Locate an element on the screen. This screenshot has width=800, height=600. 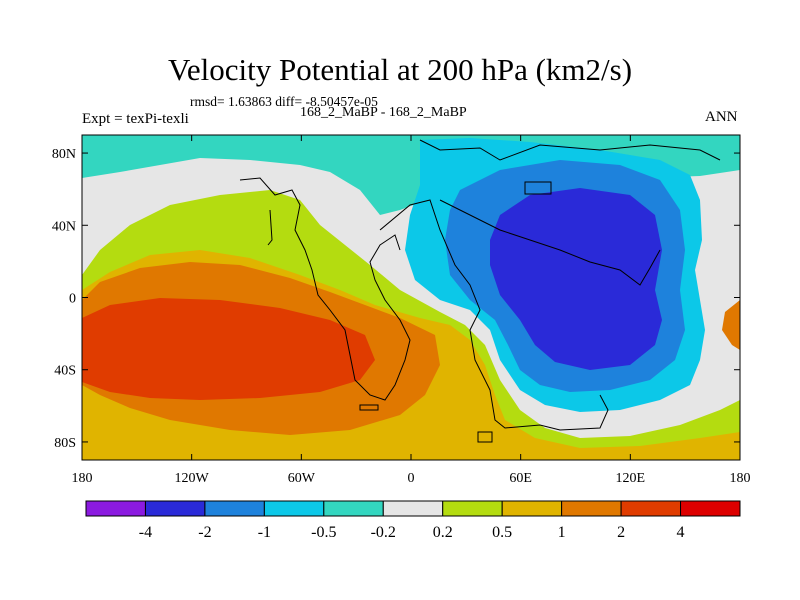
x-tick-label: 60W is located at coordinates (302, 478).